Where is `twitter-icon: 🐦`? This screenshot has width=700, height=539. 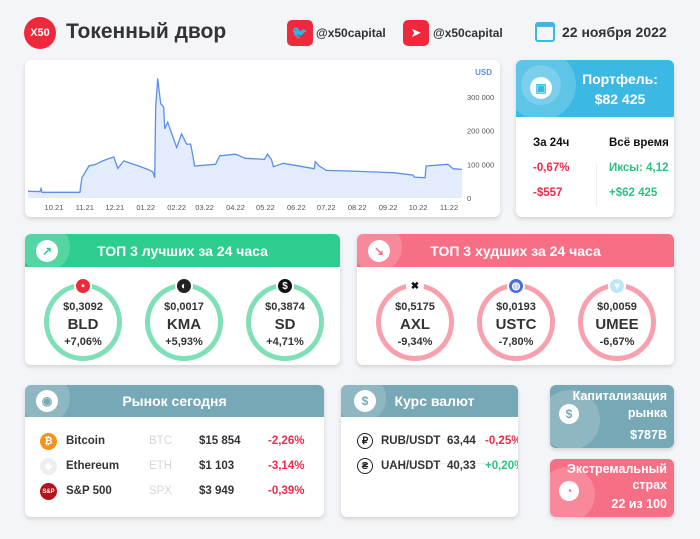
twitter-icon: 🐦 is located at coordinates (300, 33).